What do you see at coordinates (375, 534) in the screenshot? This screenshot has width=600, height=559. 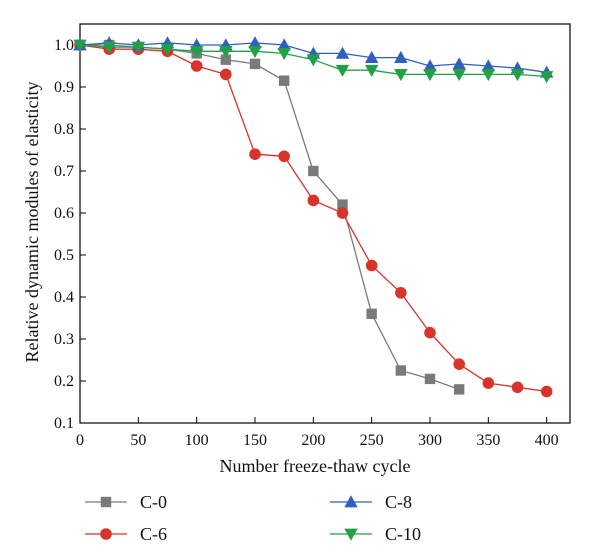 I see `legend-item: C-10` at bounding box center [375, 534].